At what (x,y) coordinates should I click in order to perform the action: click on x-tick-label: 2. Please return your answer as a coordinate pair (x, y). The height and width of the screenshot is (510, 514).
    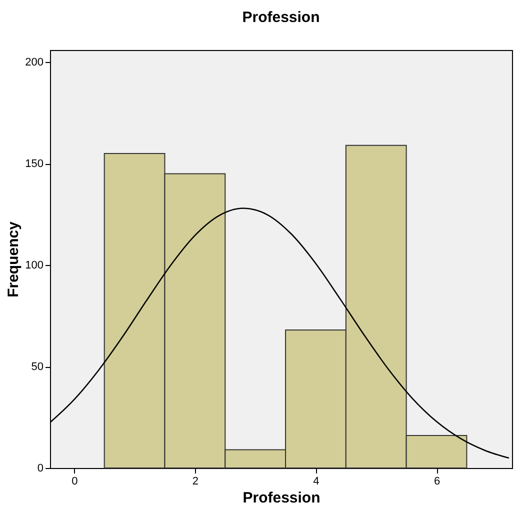
    Looking at the image, I should click on (195, 482).